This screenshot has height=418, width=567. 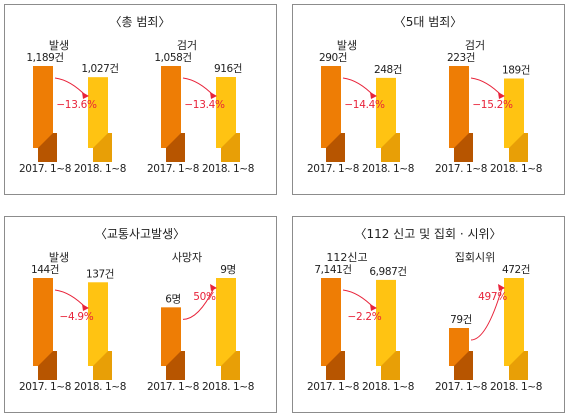 I want to click on data-label: 1,027건, so click(x=99, y=69).